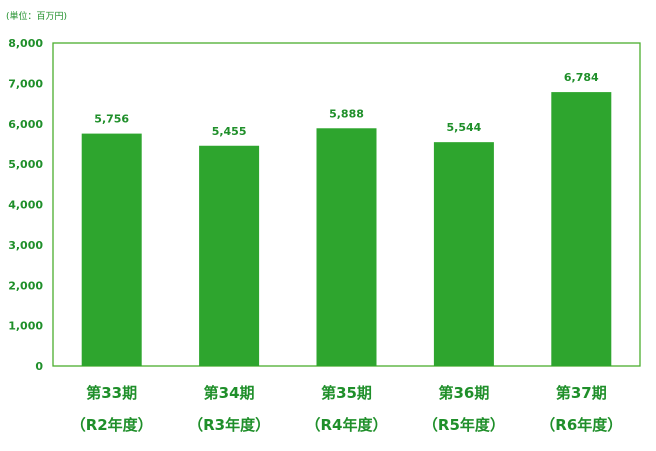  I want to click on unit-note: (単位：百万円), so click(36, 16).